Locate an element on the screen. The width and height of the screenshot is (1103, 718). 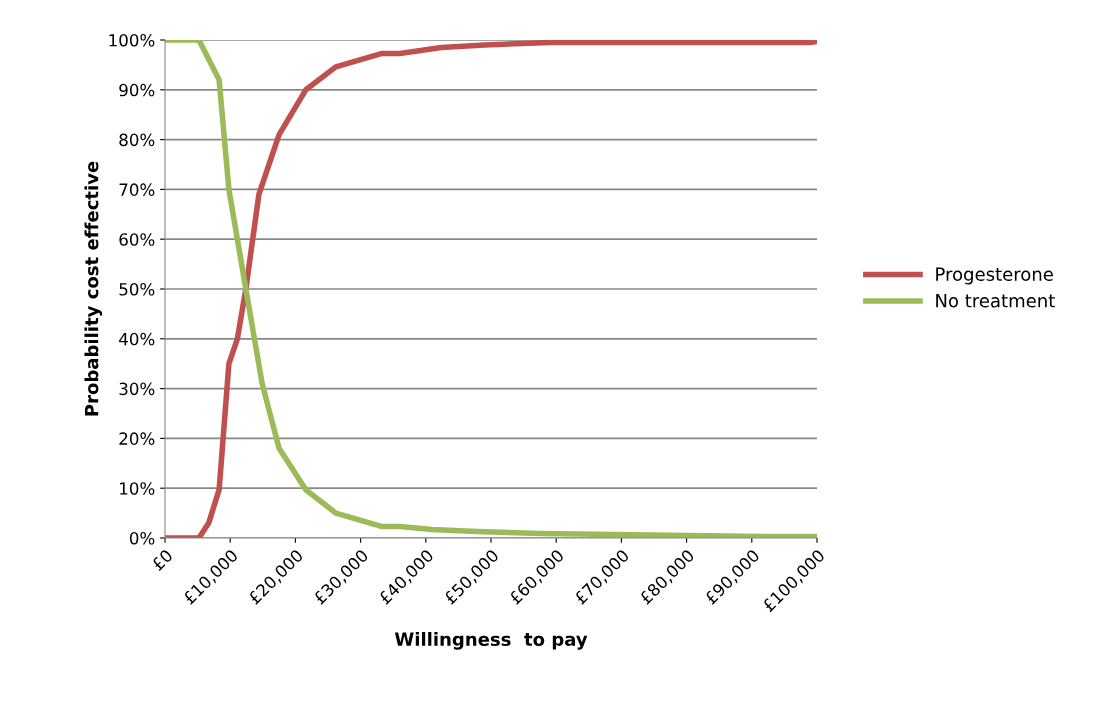
y-tick-label: 40% is located at coordinates (137, 339).